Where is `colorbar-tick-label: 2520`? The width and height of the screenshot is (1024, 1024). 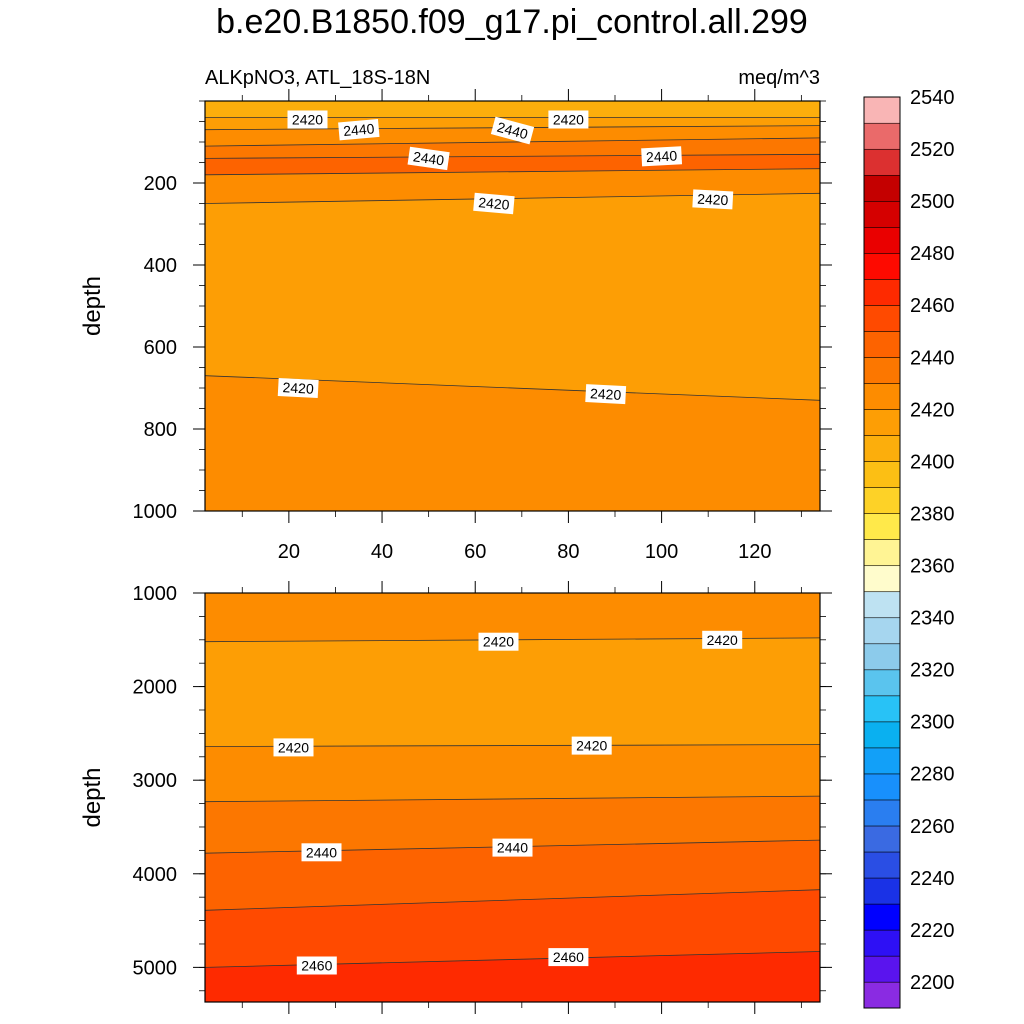
colorbar-tick-label: 2520 is located at coordinates (932, 150).